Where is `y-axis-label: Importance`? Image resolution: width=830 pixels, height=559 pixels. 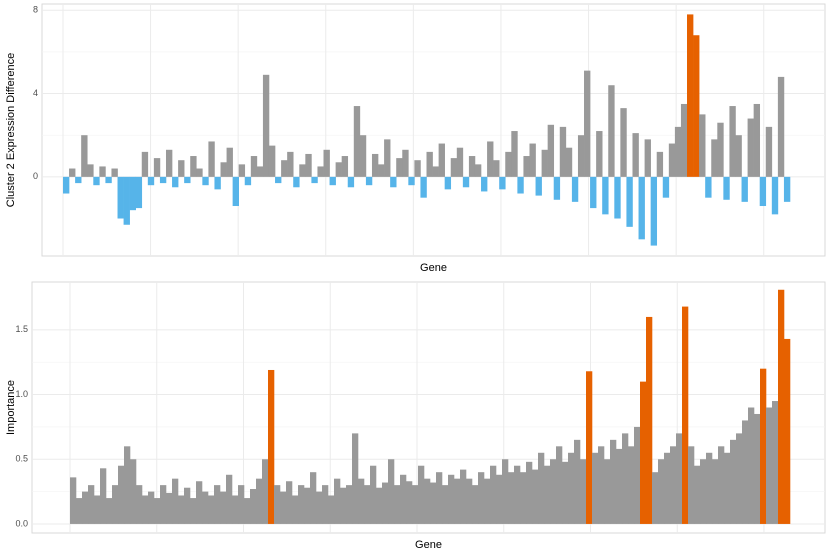
y-axis-label: Importance is located at coordinates (11, 407).